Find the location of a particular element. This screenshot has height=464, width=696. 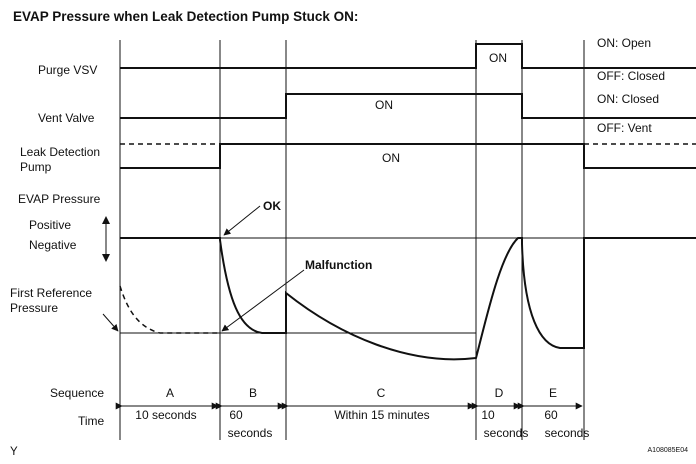

pressure-direction-arrow is located at coordinates (106, 239).